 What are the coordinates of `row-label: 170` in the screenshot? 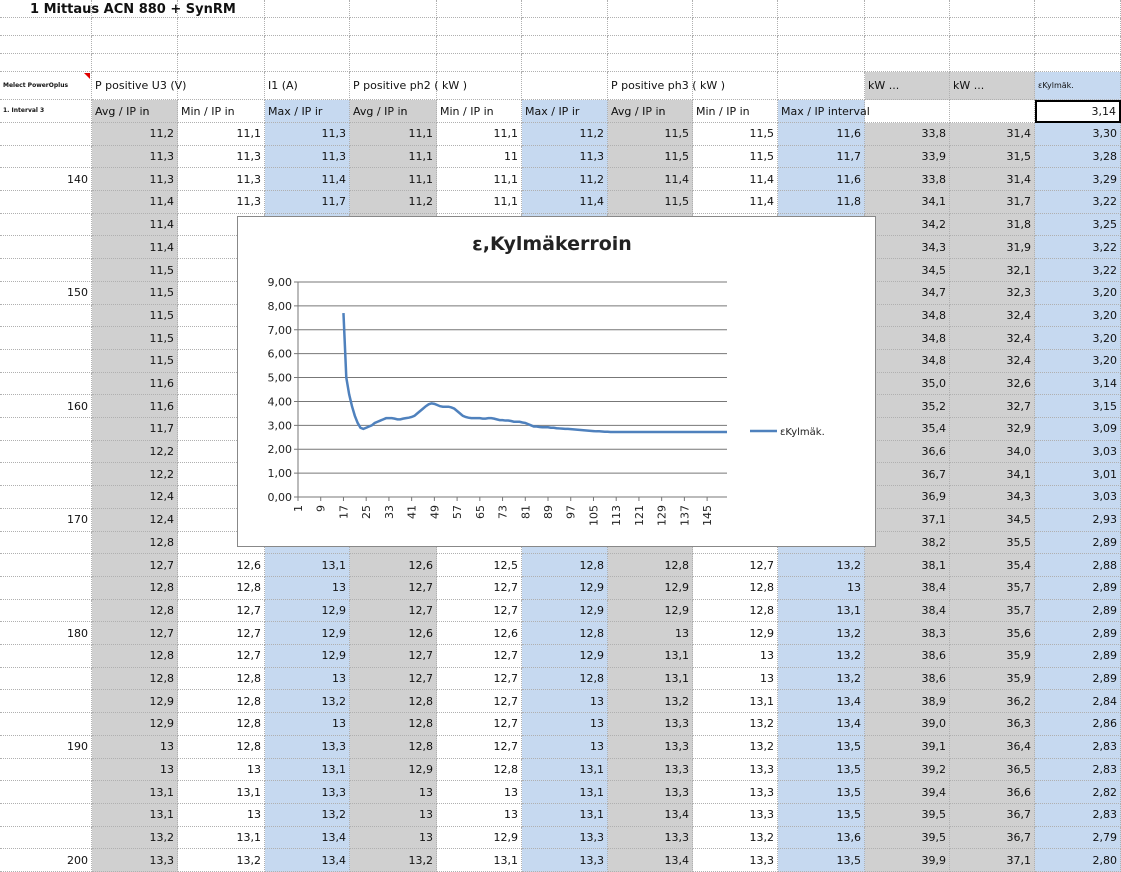 It's located at (46, 520).